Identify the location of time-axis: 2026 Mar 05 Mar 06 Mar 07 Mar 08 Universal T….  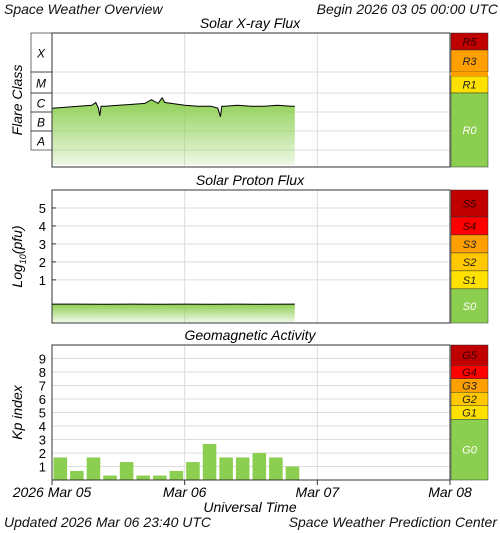
(242, 497).